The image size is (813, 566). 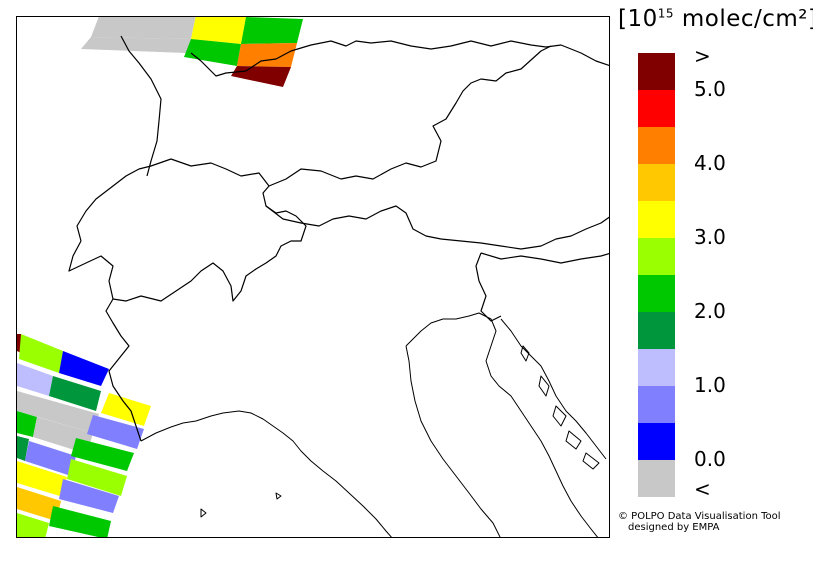 I want to click on border-germany-north, so click(x=399, y=58).